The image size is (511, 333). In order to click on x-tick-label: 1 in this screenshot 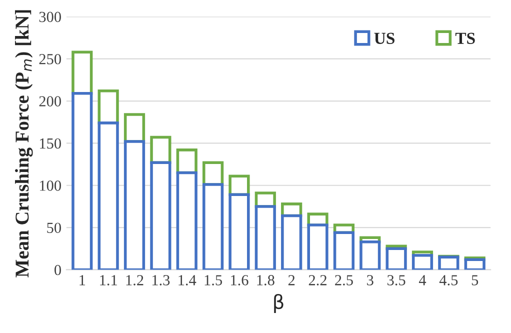, I will do `click(83, 280)`.